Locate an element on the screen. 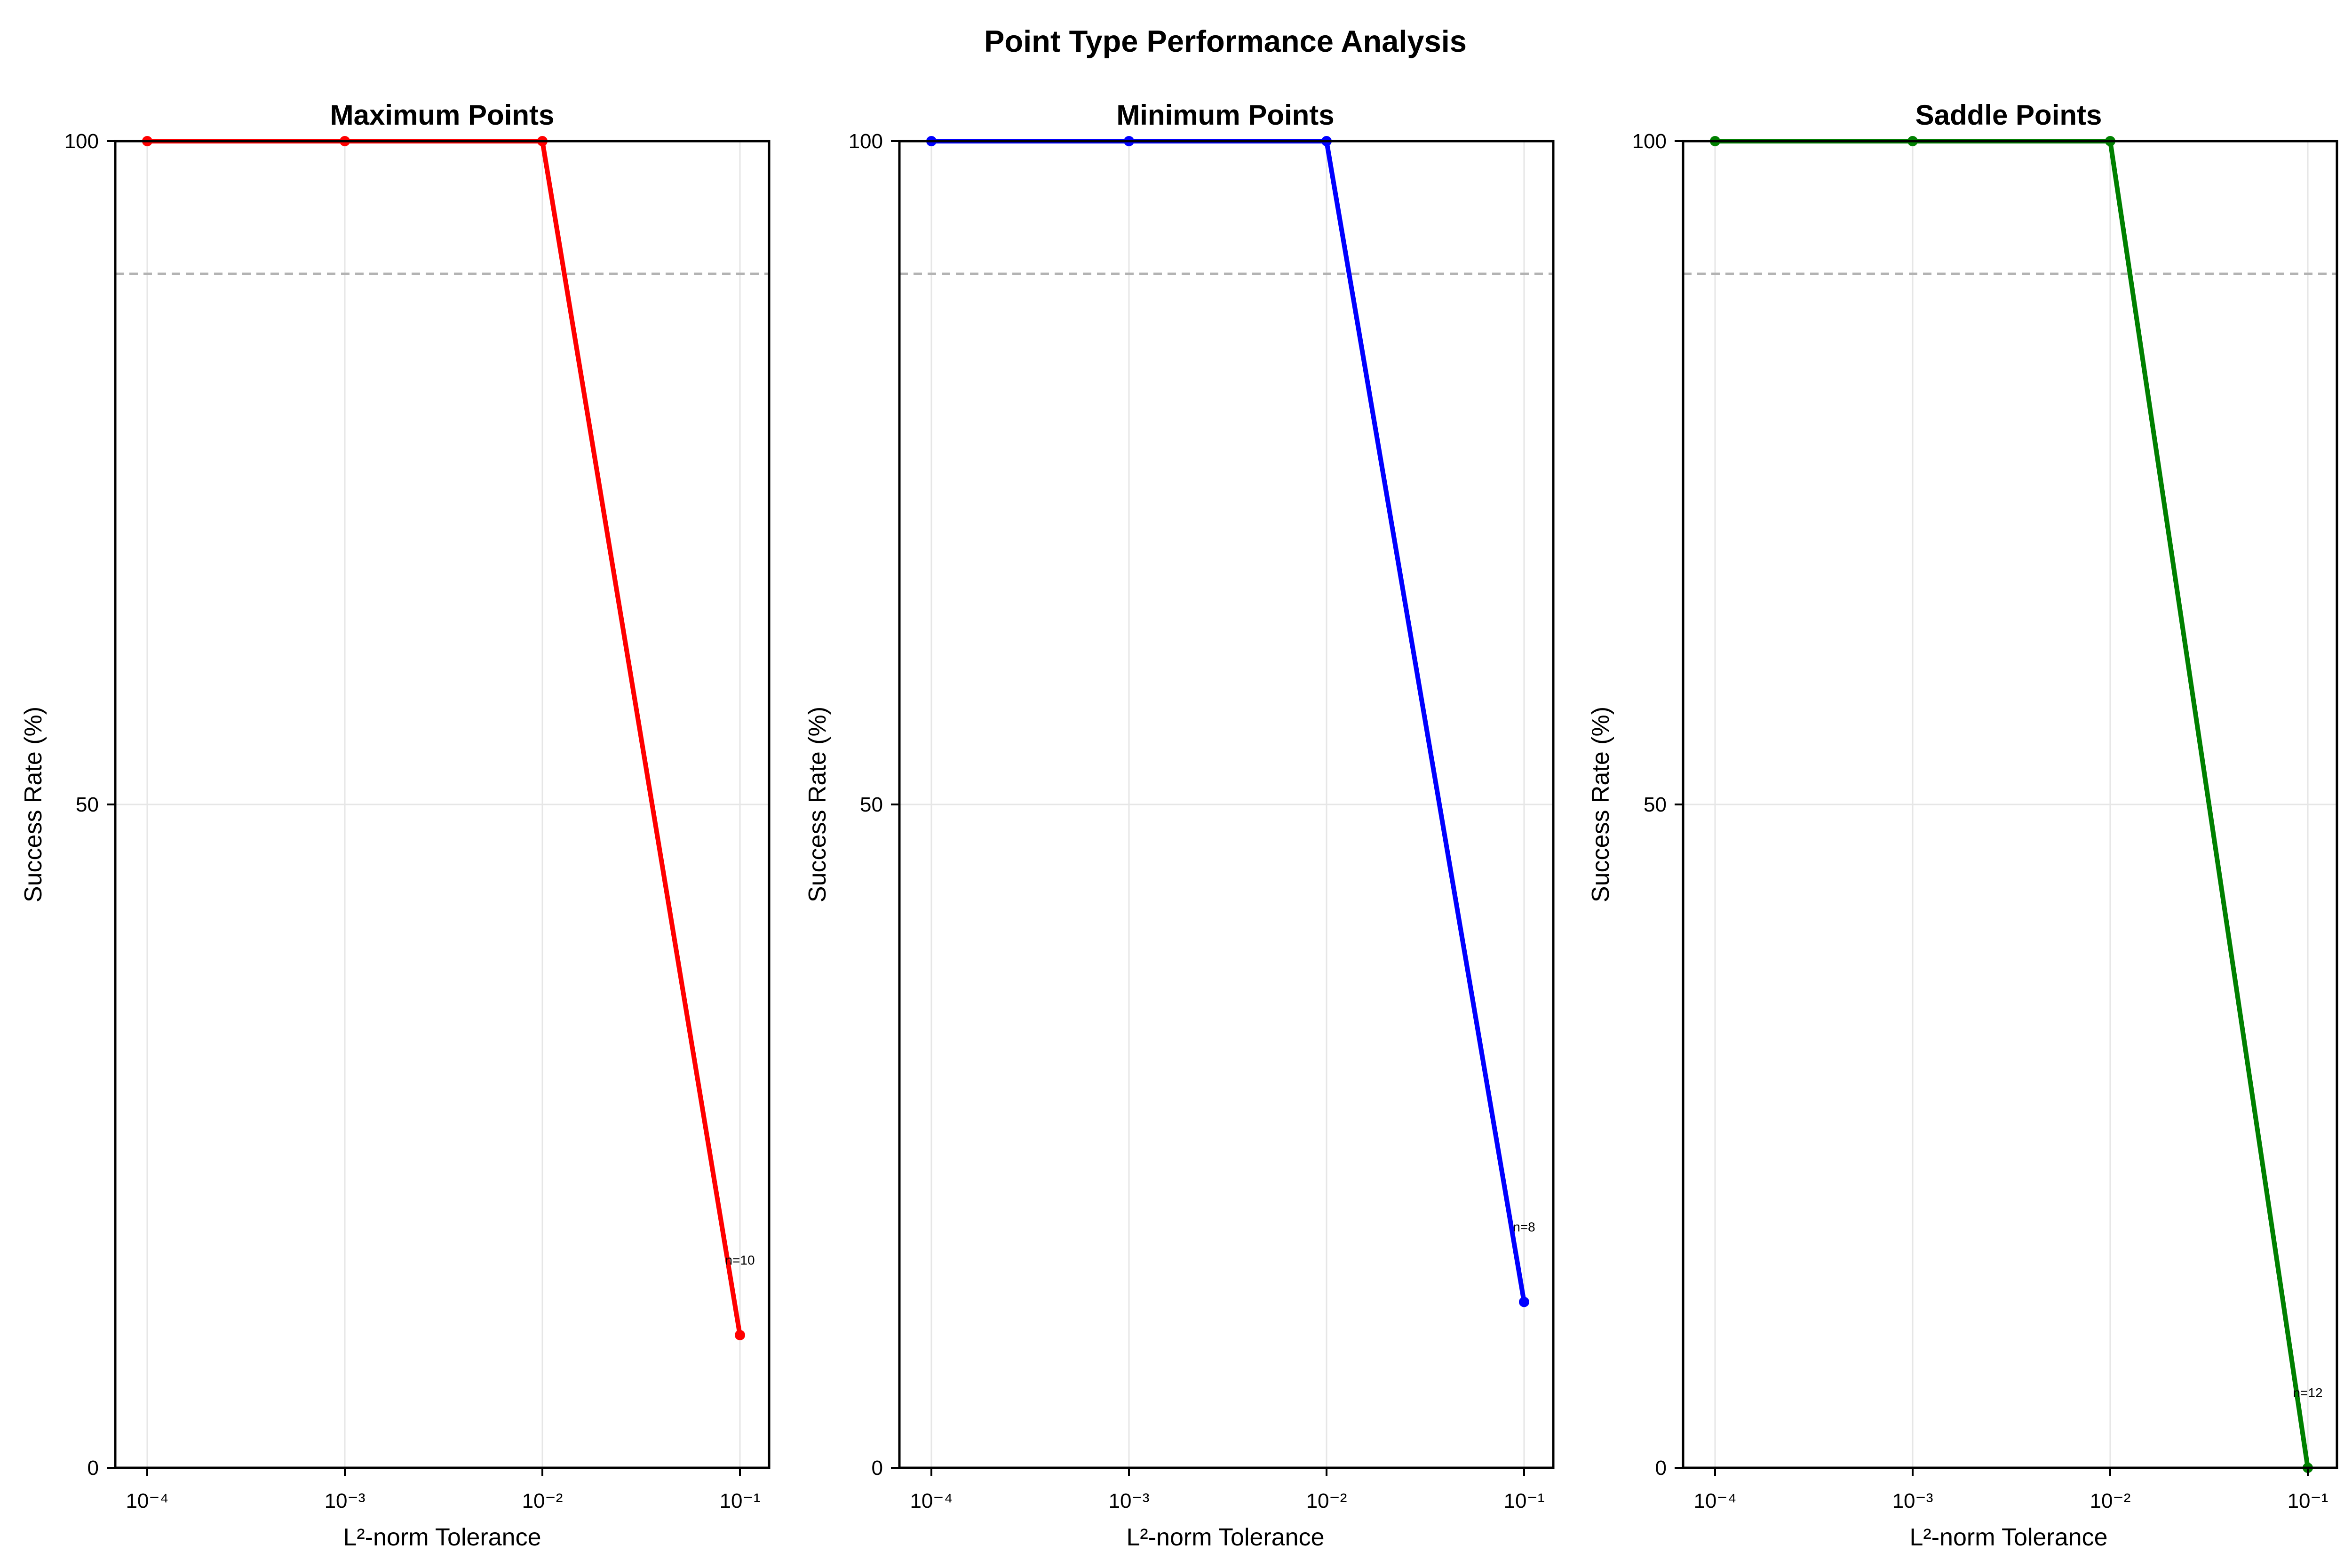 This screenshot has width=2352, height=1568. point-count-annotation: n=10 is located at coordinates (740, 1260).